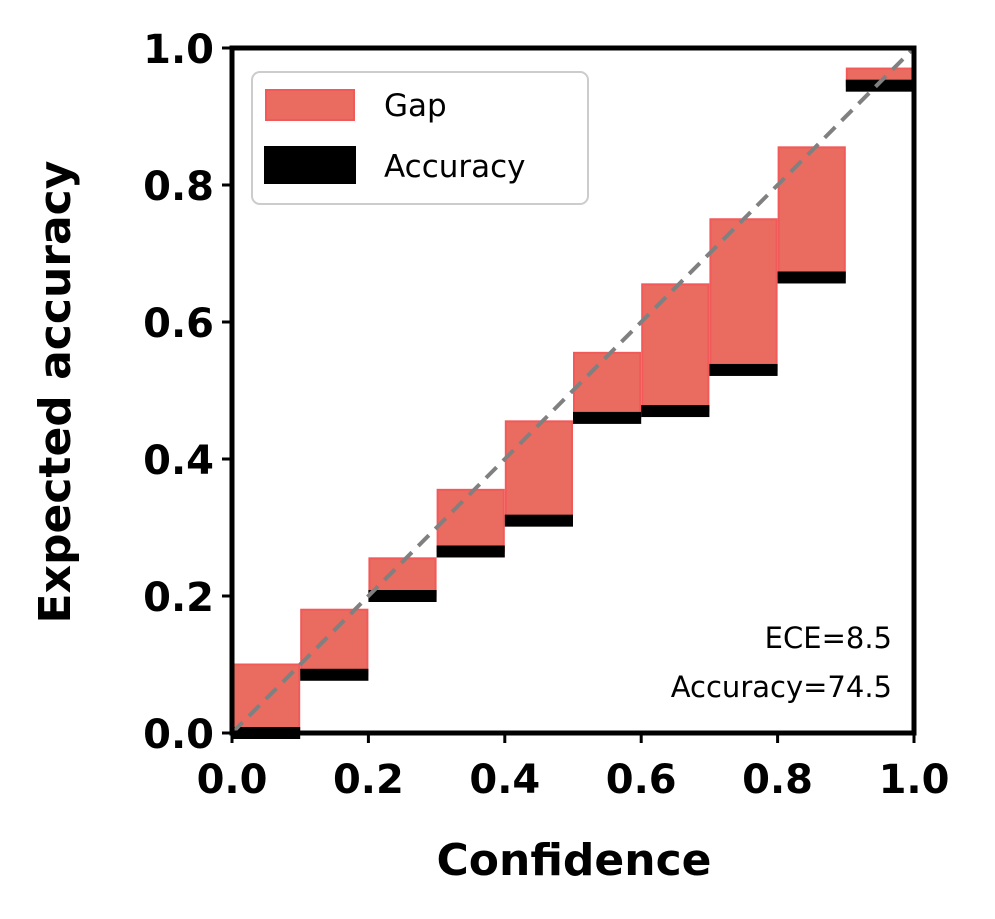  I want to click on y-tick-label-4: 0.8, so click(178, 187).